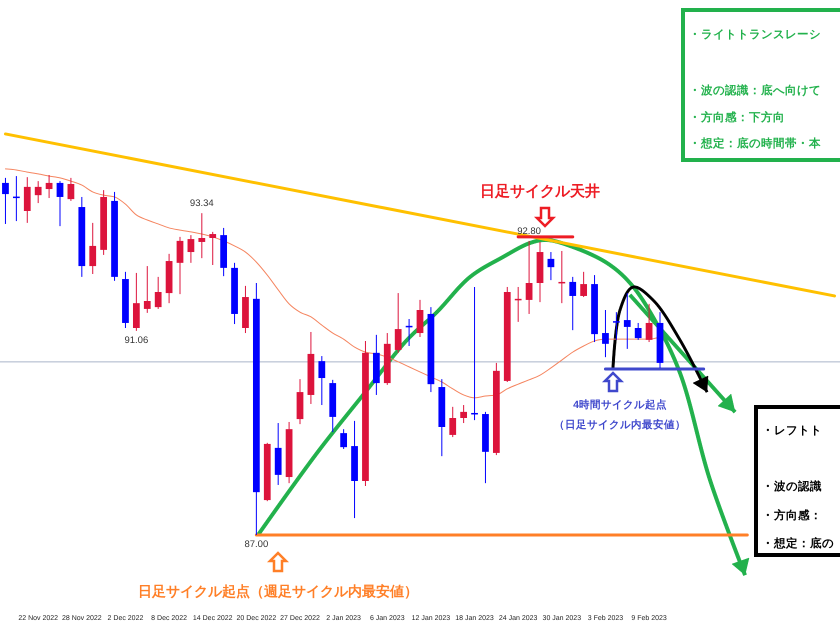 The image size is (840, 630). Describe the element at coordinates (278, 591) in the screenshot. I see `text: 日足サイクル起点（週足サイクル内最安値）` at that location.